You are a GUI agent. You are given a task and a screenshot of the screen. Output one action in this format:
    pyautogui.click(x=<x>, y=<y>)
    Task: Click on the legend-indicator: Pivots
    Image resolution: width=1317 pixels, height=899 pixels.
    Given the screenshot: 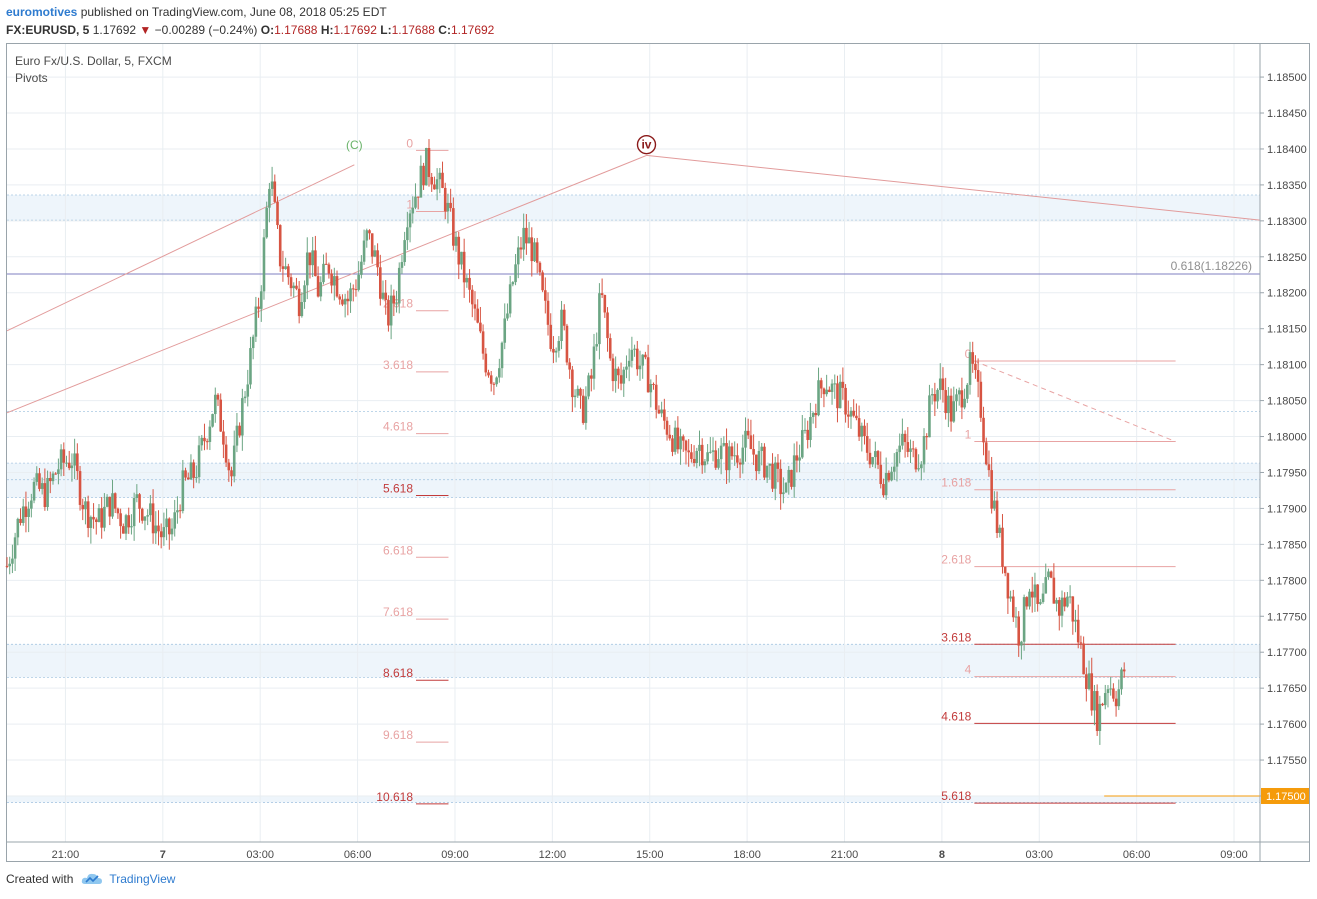 What is the action you would take?
    pyautogui.click(x=31, y=78)
    